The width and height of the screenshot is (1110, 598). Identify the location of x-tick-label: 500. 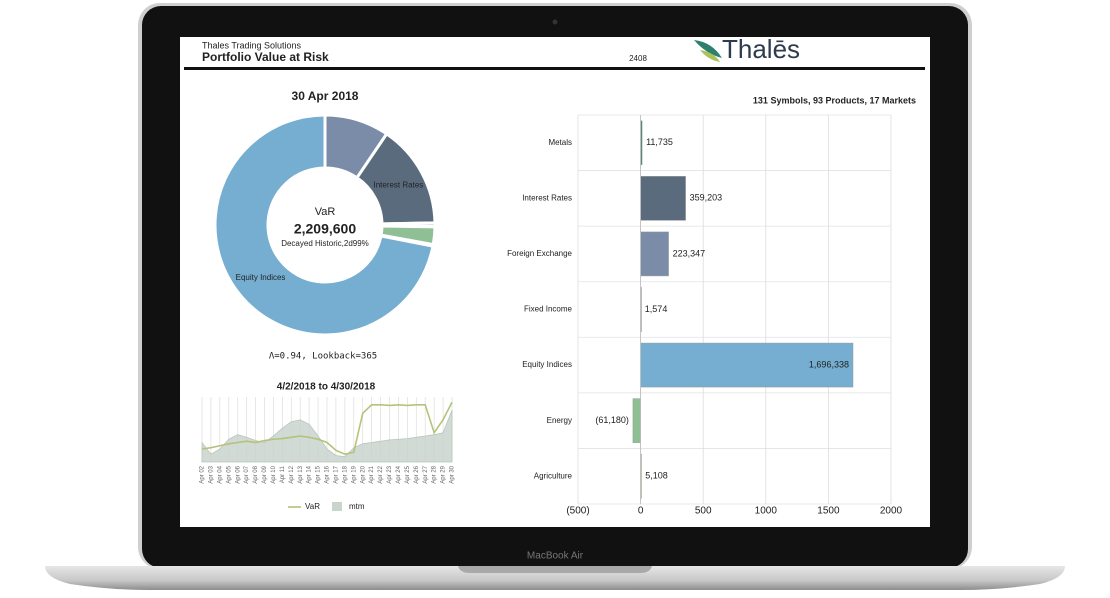
(703, 511).